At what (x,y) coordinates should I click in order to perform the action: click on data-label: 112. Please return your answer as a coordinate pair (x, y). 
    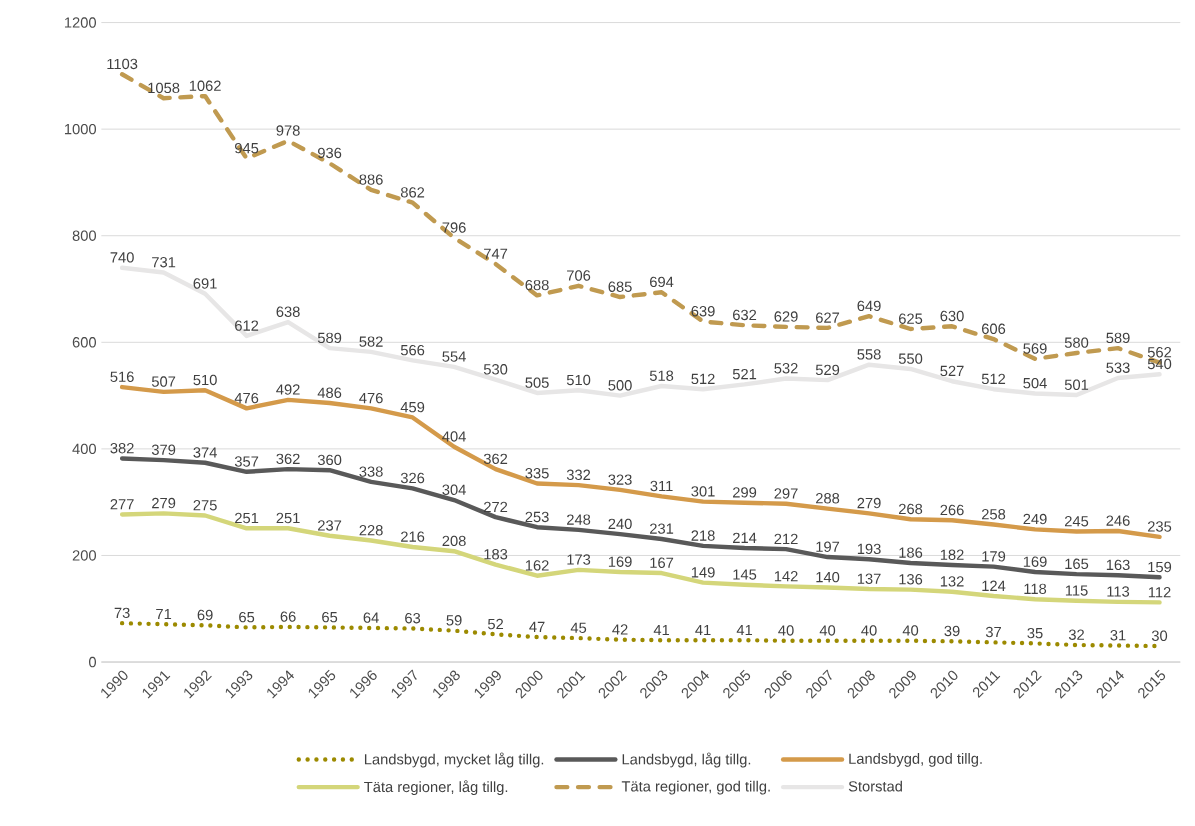
    Looking at the image, I should click on (1159, 592).